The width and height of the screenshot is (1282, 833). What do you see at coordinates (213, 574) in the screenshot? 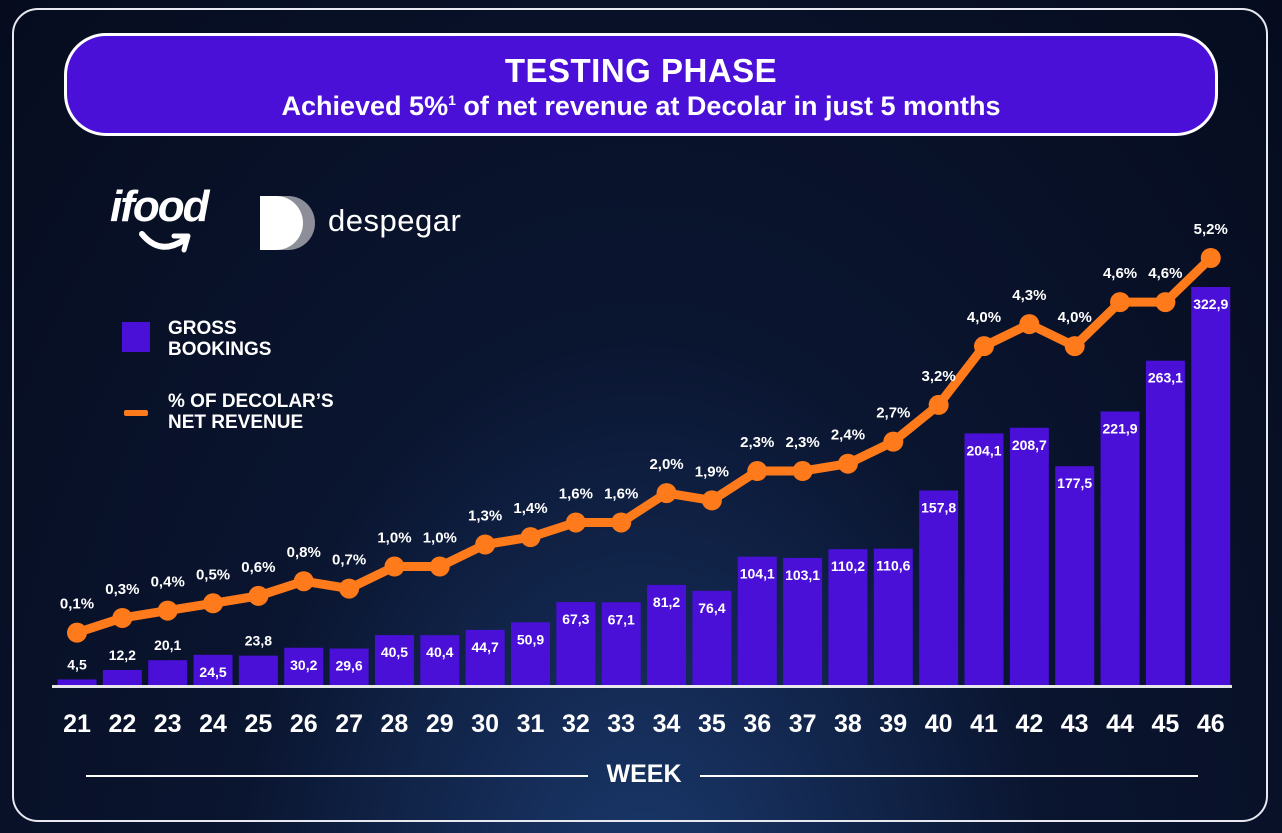
I see `line-value-label: 0,5%` at bounding box center [213, 574].